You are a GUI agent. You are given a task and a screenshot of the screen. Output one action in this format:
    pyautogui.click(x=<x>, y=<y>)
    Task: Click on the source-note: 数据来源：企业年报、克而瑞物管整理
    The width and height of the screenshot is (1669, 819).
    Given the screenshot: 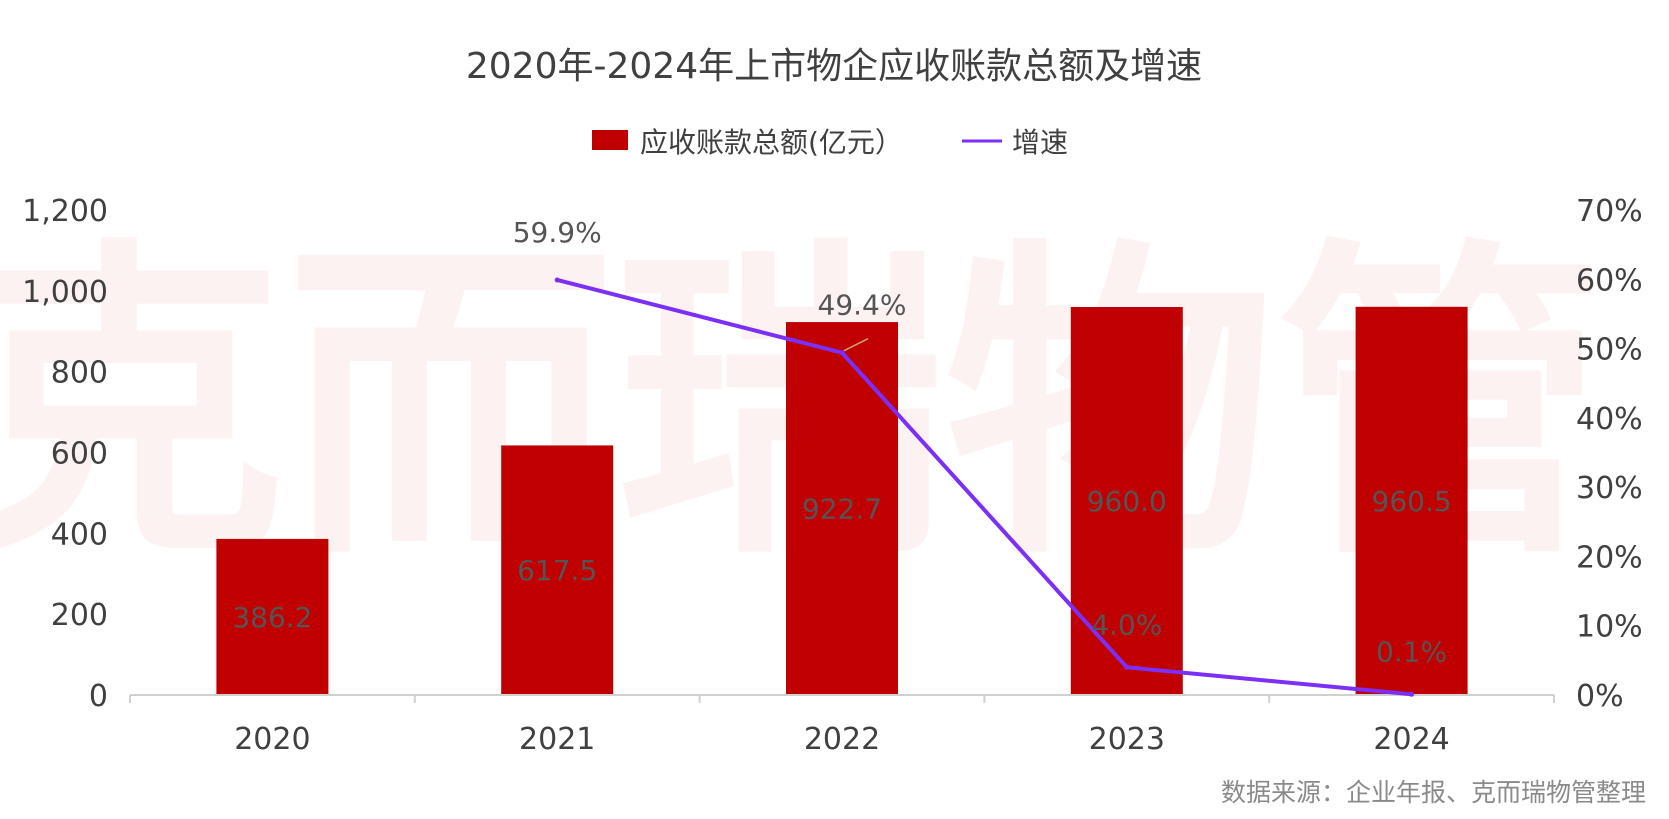 What is the action you would take?
    pyautogui.click(x=1433, y=792)
    